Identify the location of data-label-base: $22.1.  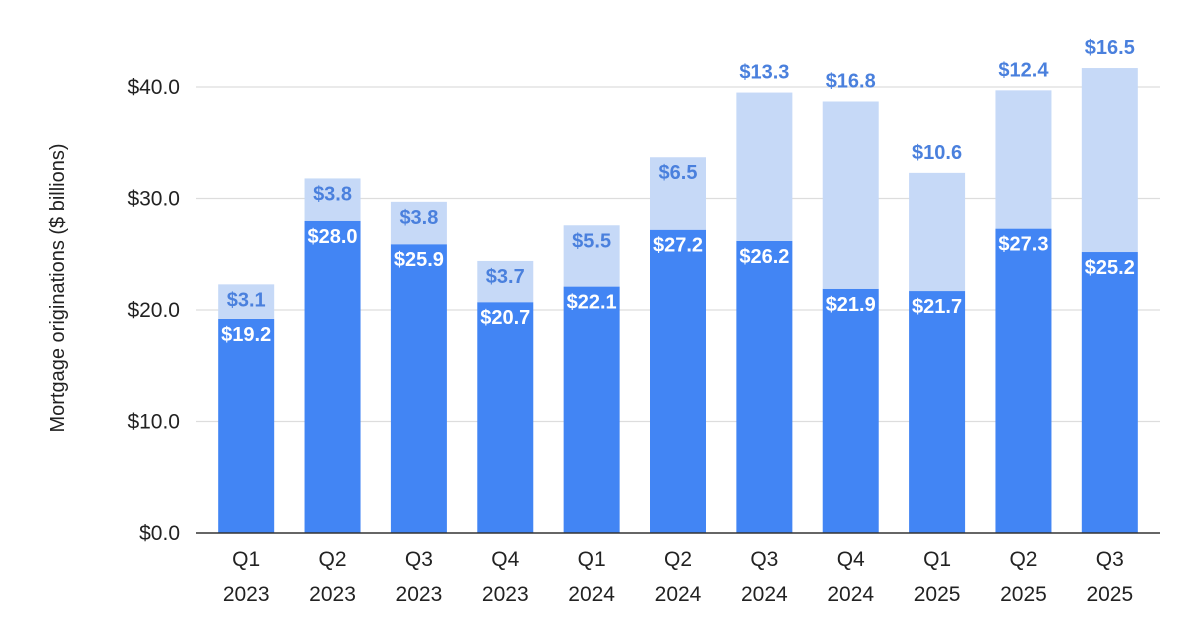
(592, 303).